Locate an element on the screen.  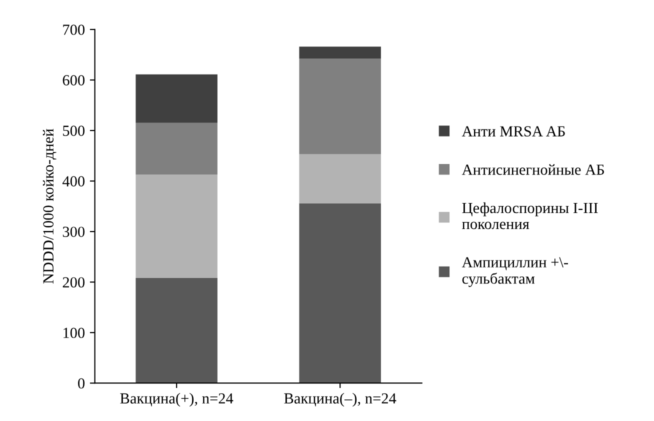
y-tick-label: 500 is located at coordinates (74, 131).